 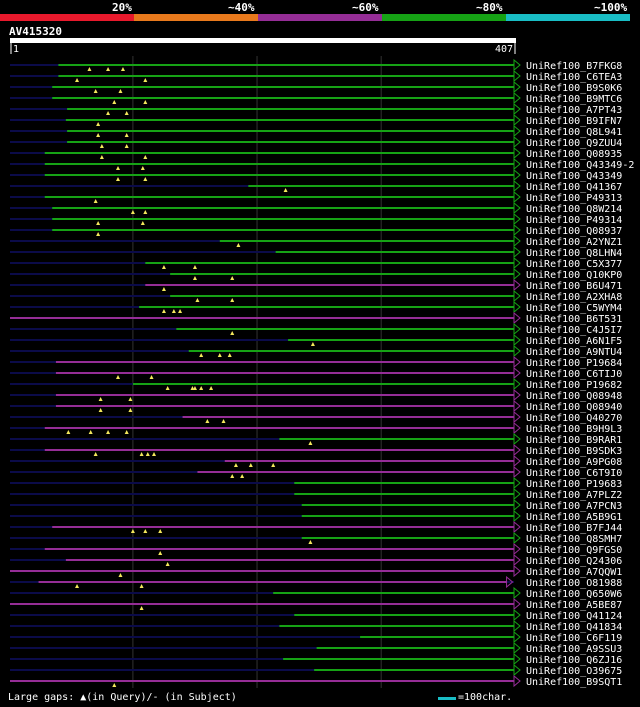 I want to click on hit-label: UniRef100_B9MTC6, so click(x=574, y=99).